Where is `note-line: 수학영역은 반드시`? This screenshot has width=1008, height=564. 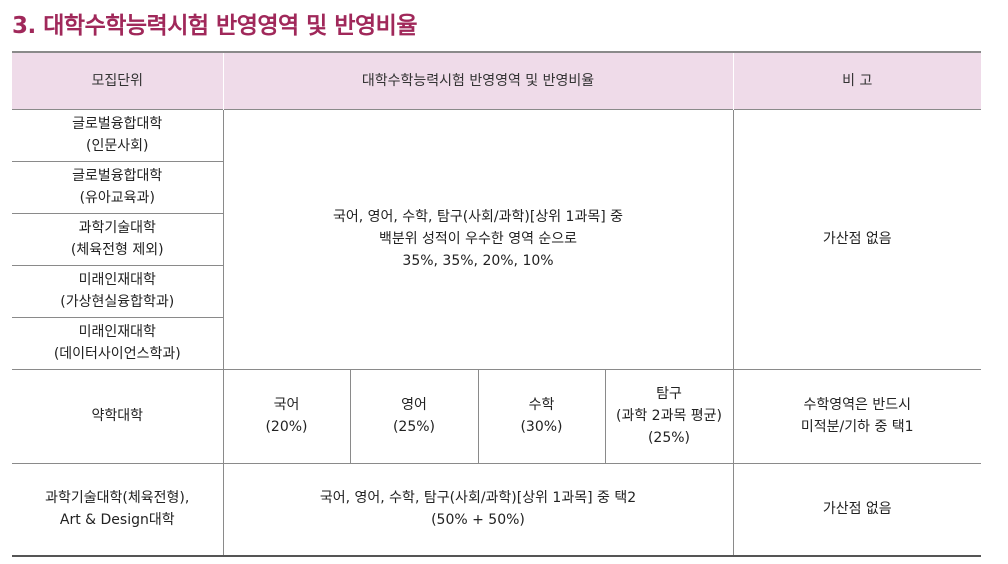 note-line: 수학영역은 반드시 is located at coordinates (857, 405).